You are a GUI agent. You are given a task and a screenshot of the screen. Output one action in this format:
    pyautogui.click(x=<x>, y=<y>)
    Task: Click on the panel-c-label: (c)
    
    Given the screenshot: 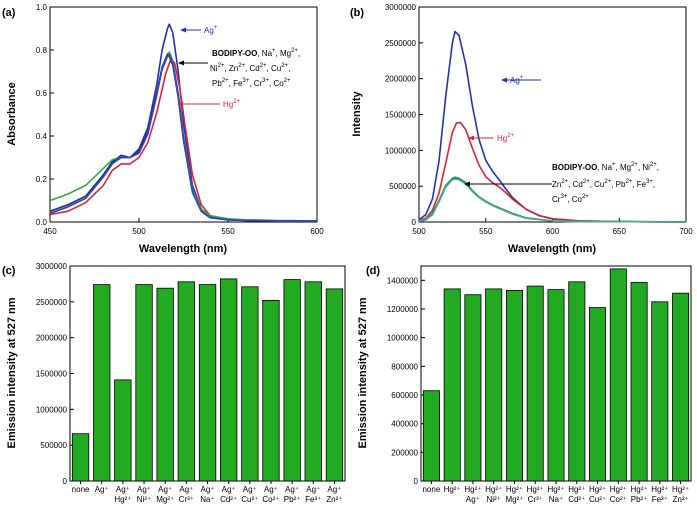 What is the action you would take?
    pyautogui.click(x=9, y=271)
    